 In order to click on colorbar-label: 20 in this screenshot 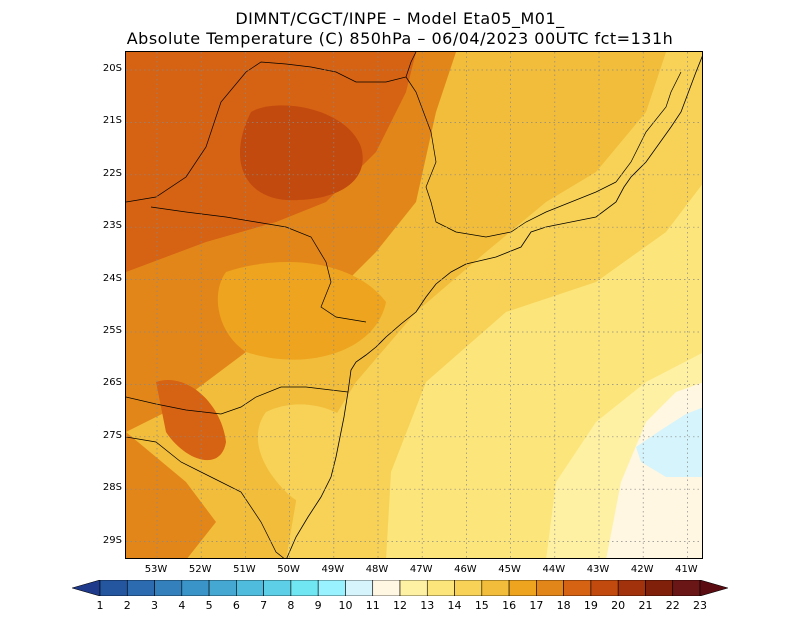, I will do `click(618, 605)`.